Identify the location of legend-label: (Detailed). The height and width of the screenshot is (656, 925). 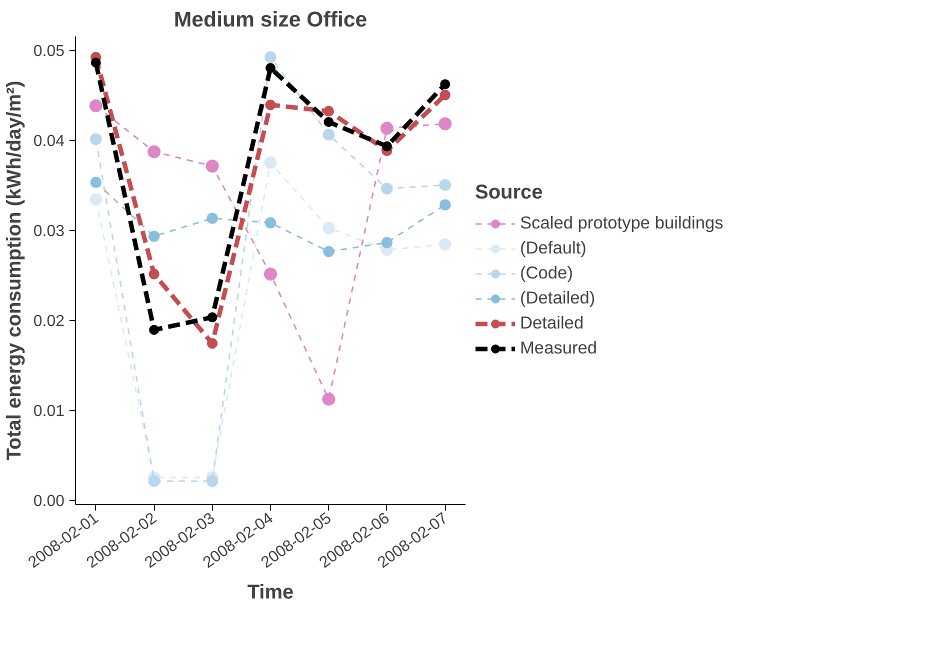
(558, 298).